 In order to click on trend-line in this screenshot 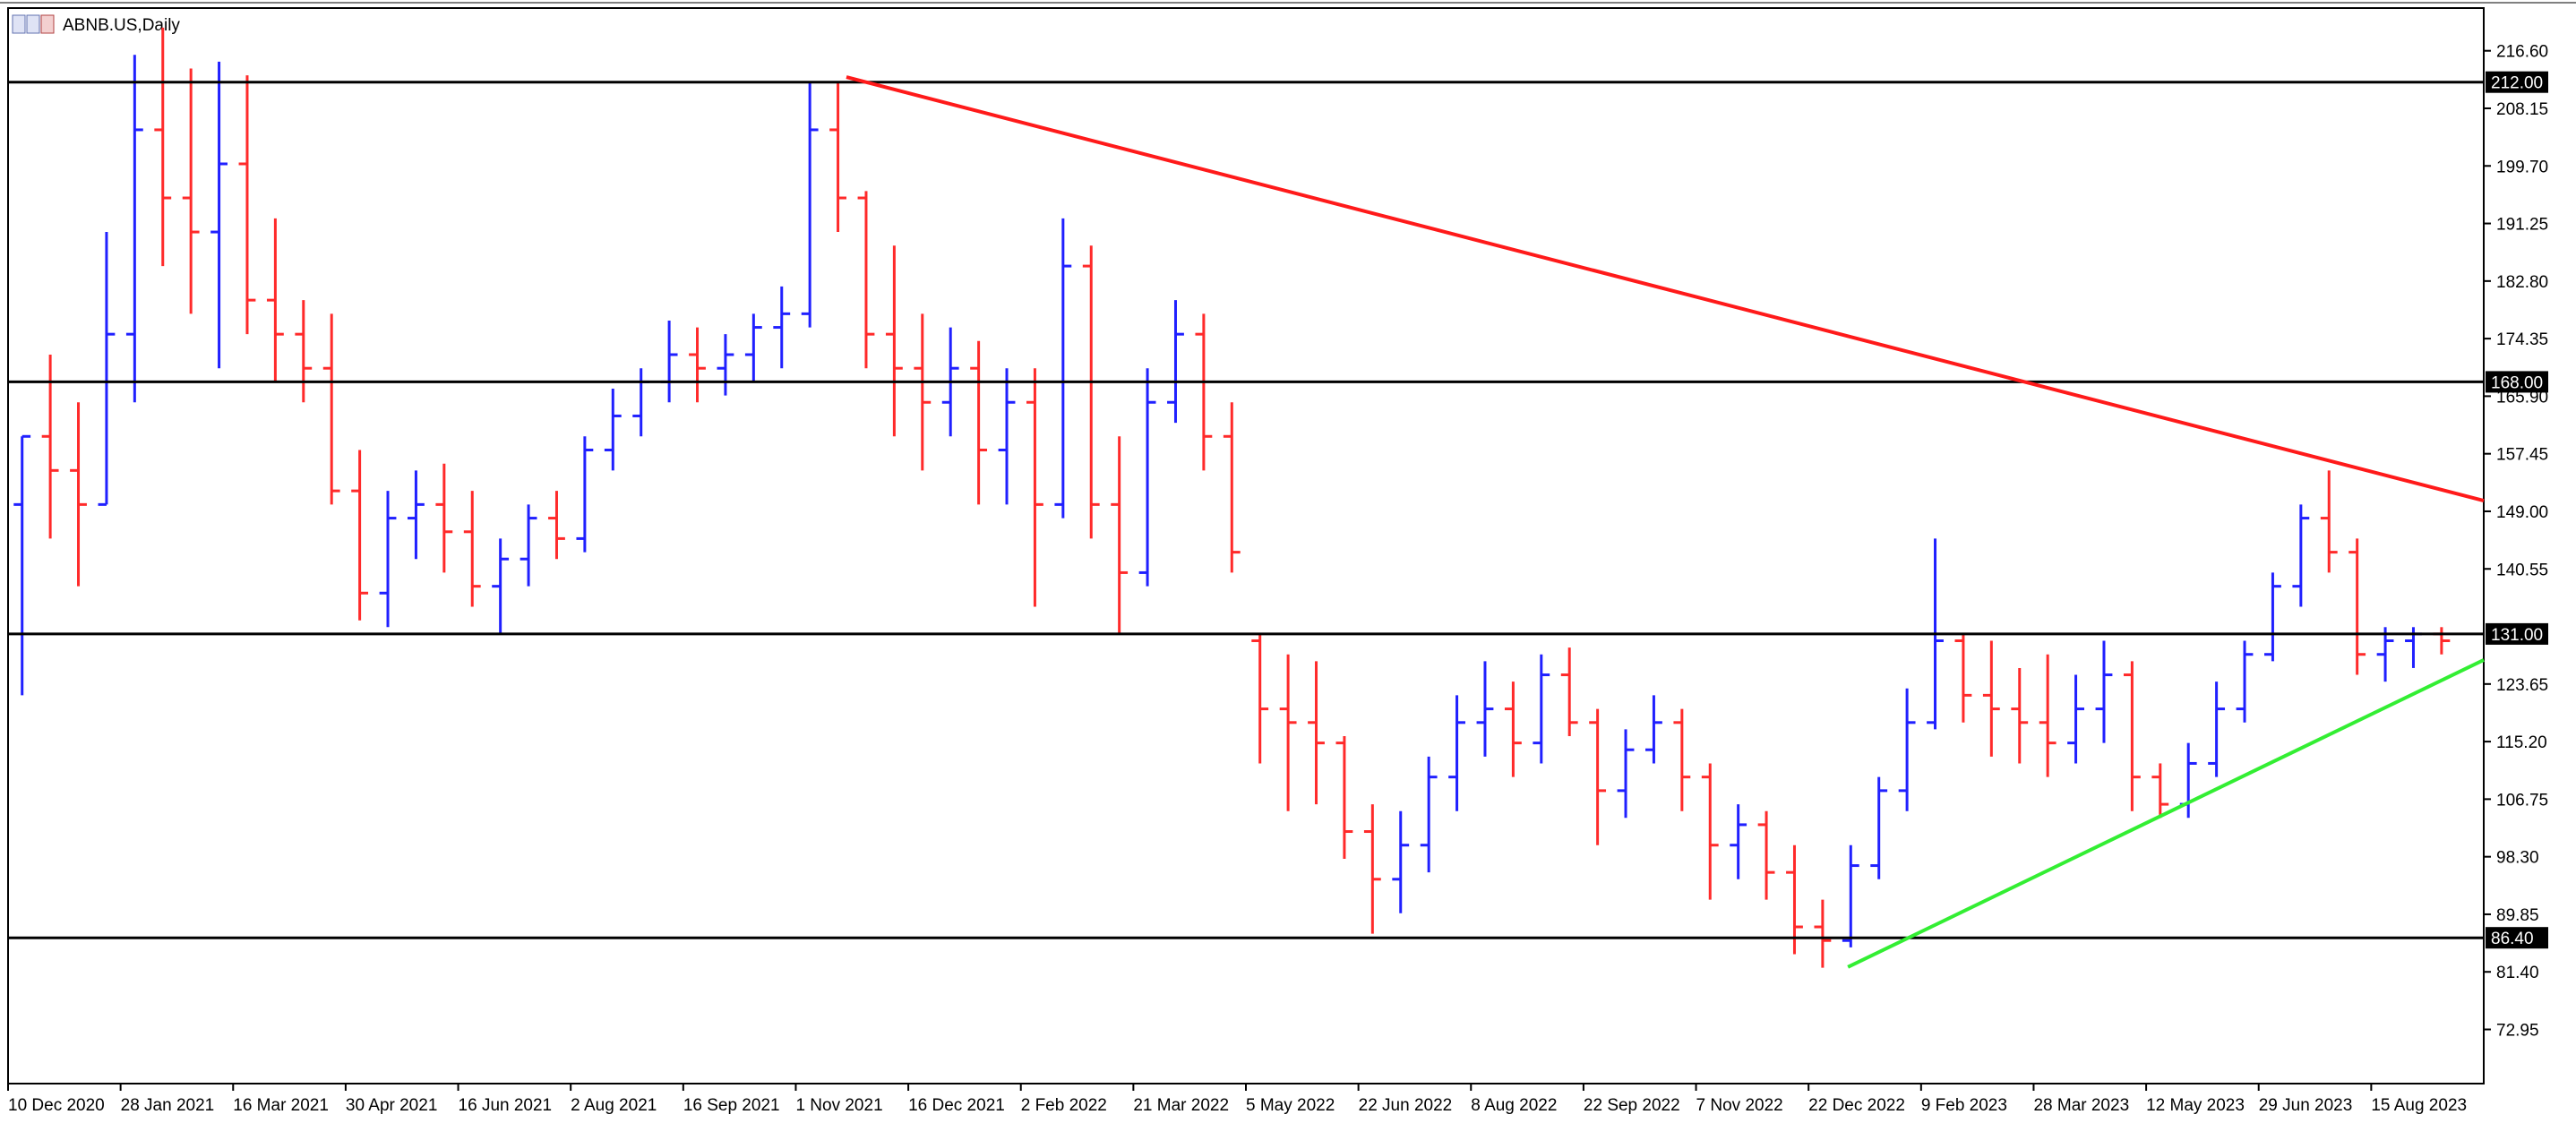, I will do `click(2166, 813)`.